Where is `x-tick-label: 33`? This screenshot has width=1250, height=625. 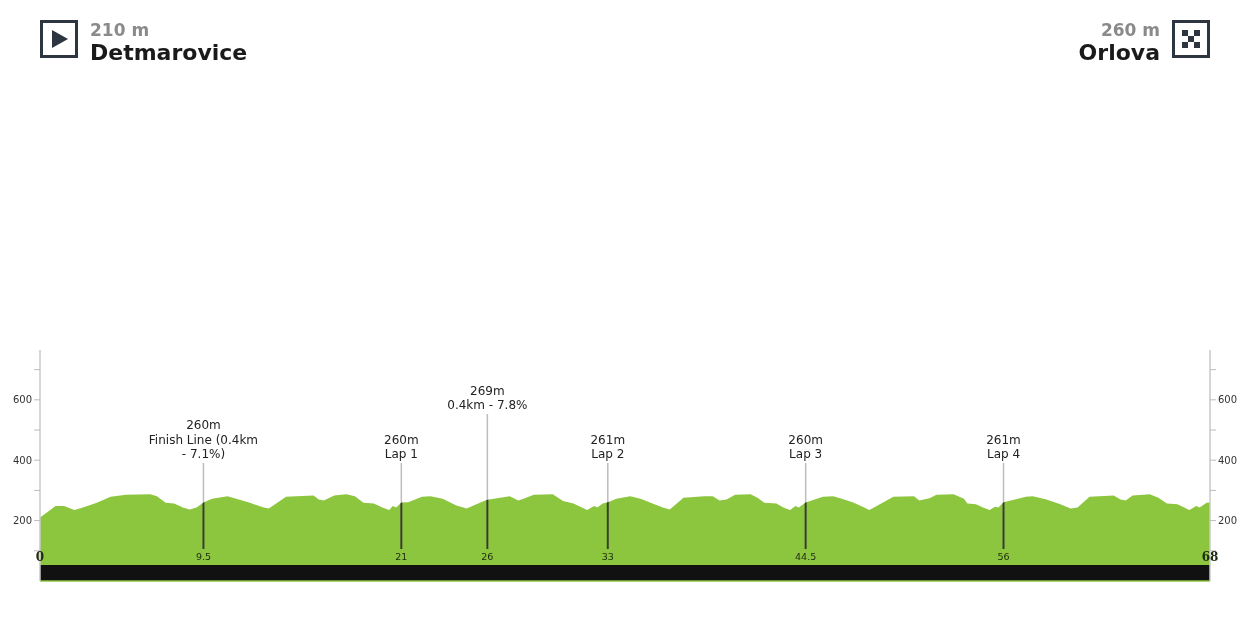
x-tick-label: 33 is located at coordinates (607, 557).